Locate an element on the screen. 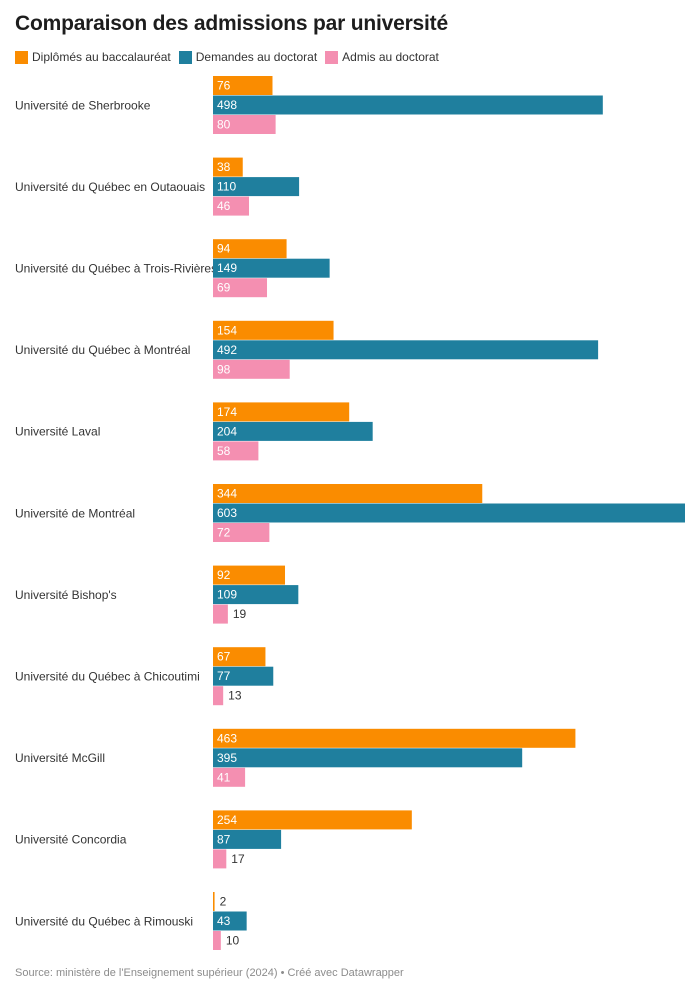  value-label-diplomes: 254 is located at coordinates (227, 820).